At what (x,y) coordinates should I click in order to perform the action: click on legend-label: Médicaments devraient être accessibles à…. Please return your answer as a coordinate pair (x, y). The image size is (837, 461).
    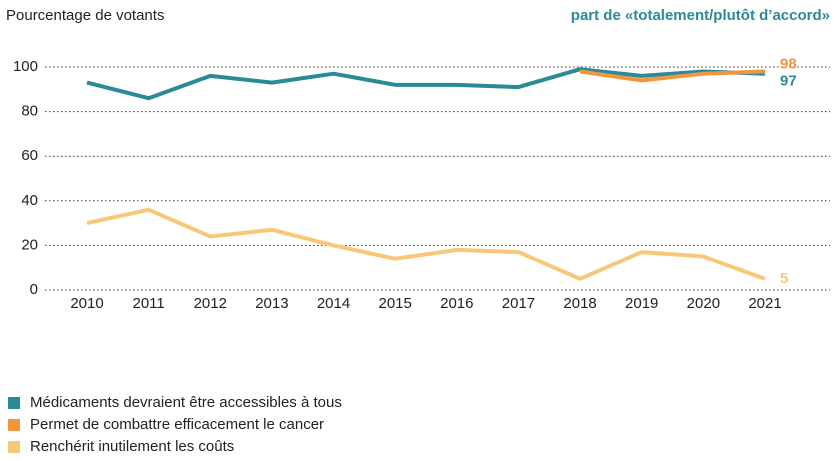
    Looking at the image, I should click on (186, 402).